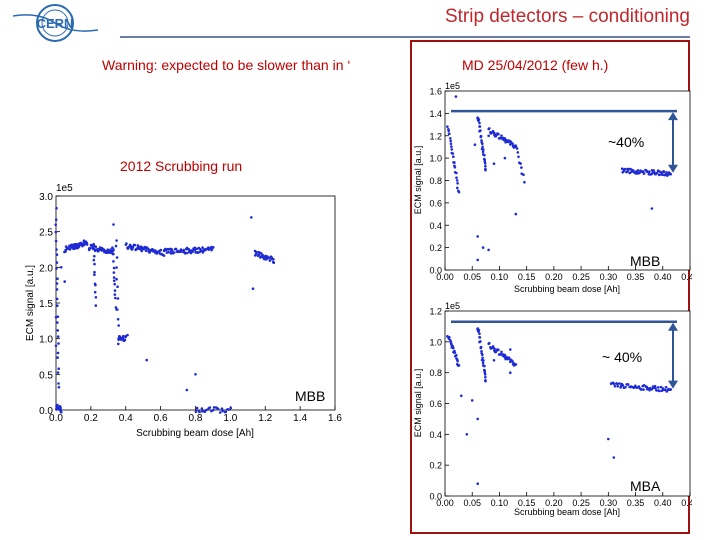 The width and height of the screenshot is (720, 540). What do you see at coordinates (300, 418) in the screenshot?
I see `x-tick-label: 1.4` at bounding box center [300, 418].